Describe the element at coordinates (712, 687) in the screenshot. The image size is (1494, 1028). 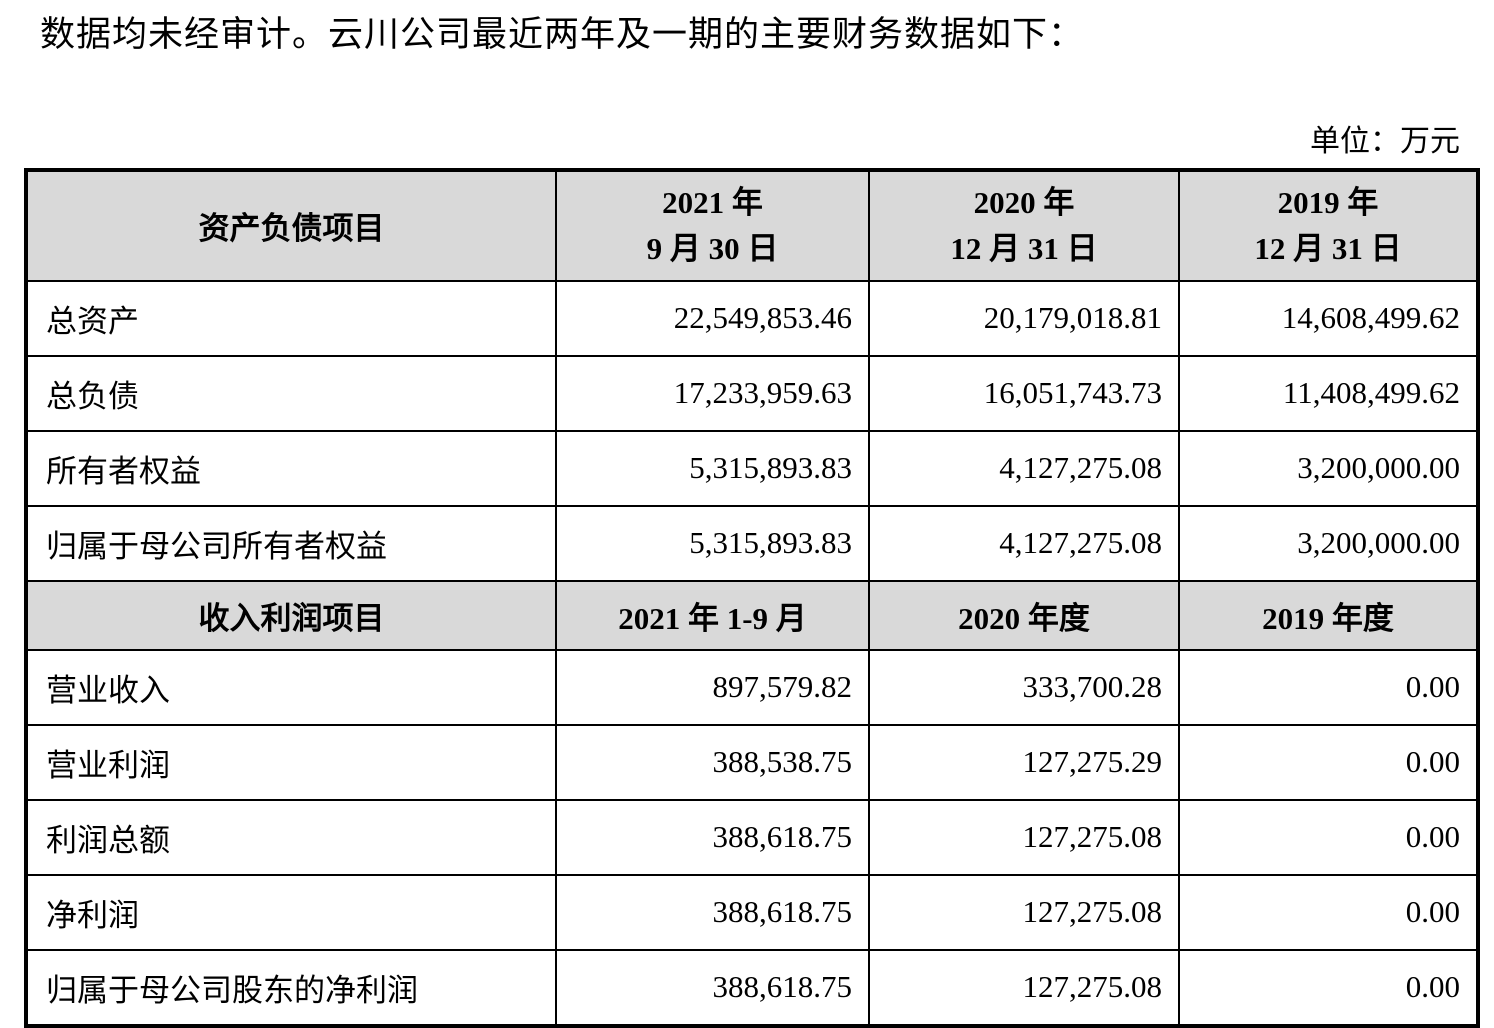
I see `cell-value: 897,579.82` at that location.